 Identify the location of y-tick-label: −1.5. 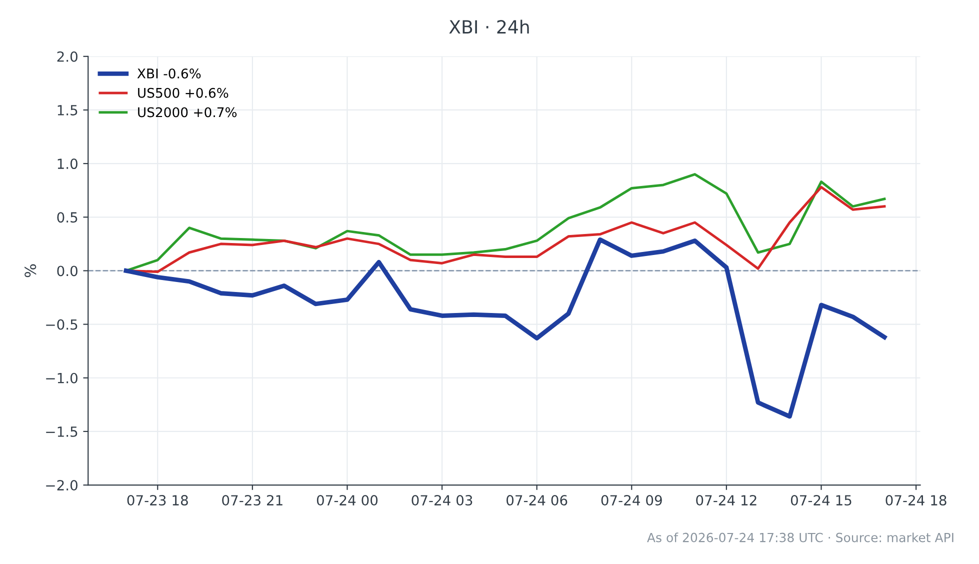
(62, 431).